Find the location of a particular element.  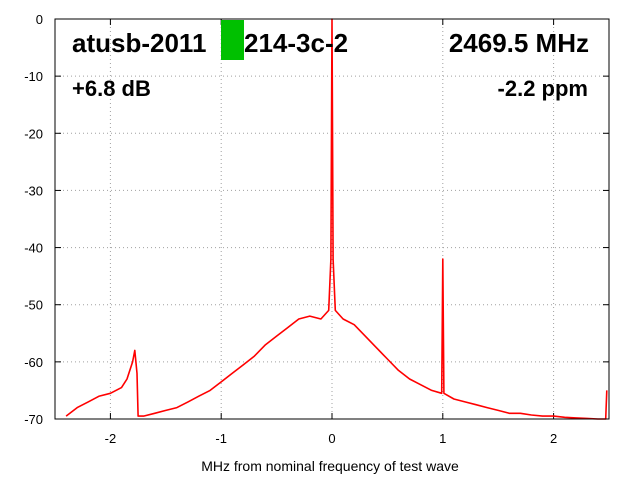

annotation-offset: -2.2 ppm is located at coordinates (543, 88).